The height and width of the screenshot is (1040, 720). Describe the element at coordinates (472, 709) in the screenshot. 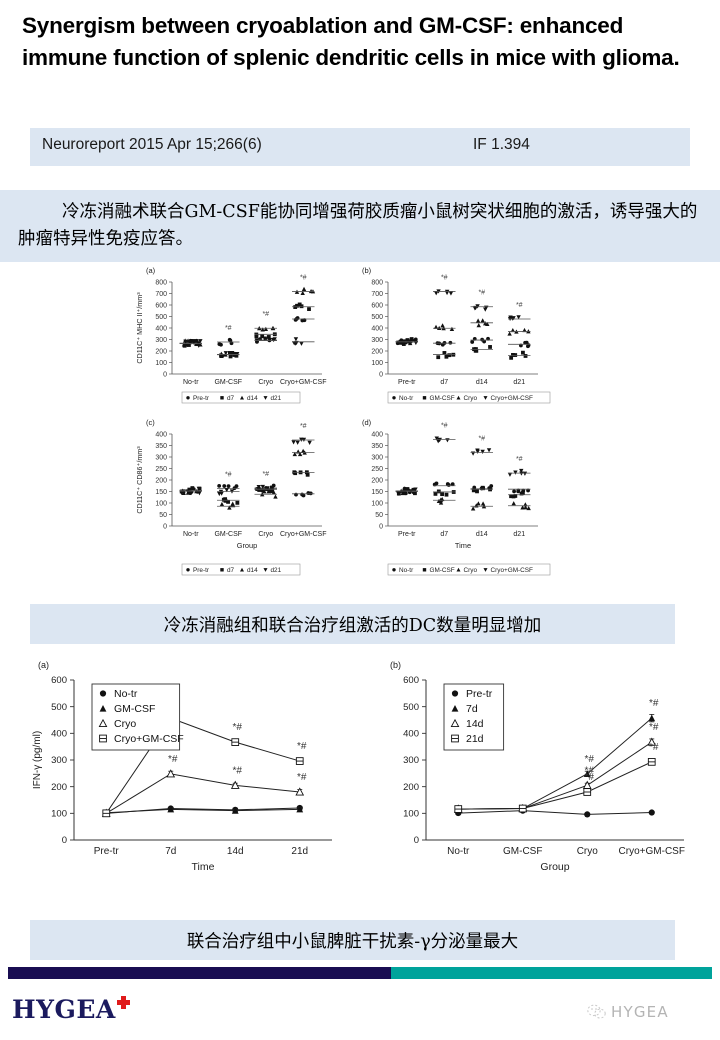

I see `svg-text: 7d` at that location.